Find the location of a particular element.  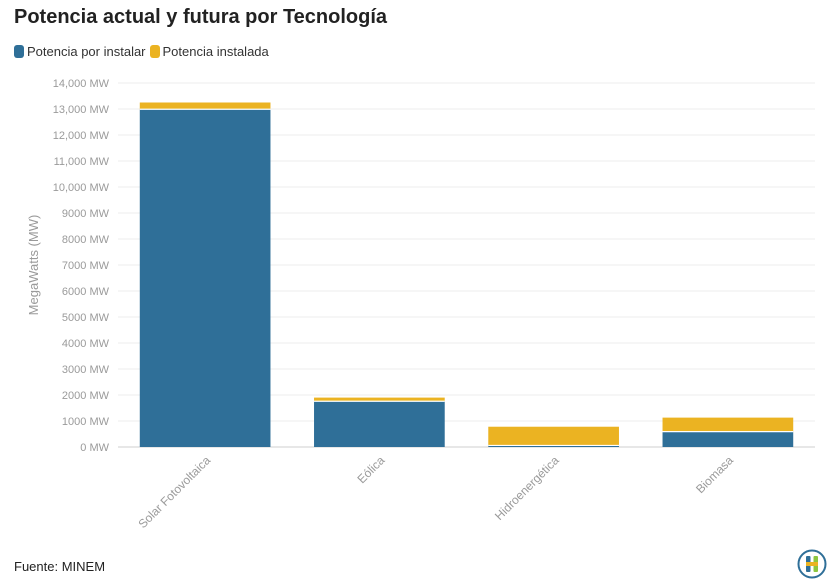

chart-legend: Potencia por instalar Potencia instalada is located at coordinates (143, 51).